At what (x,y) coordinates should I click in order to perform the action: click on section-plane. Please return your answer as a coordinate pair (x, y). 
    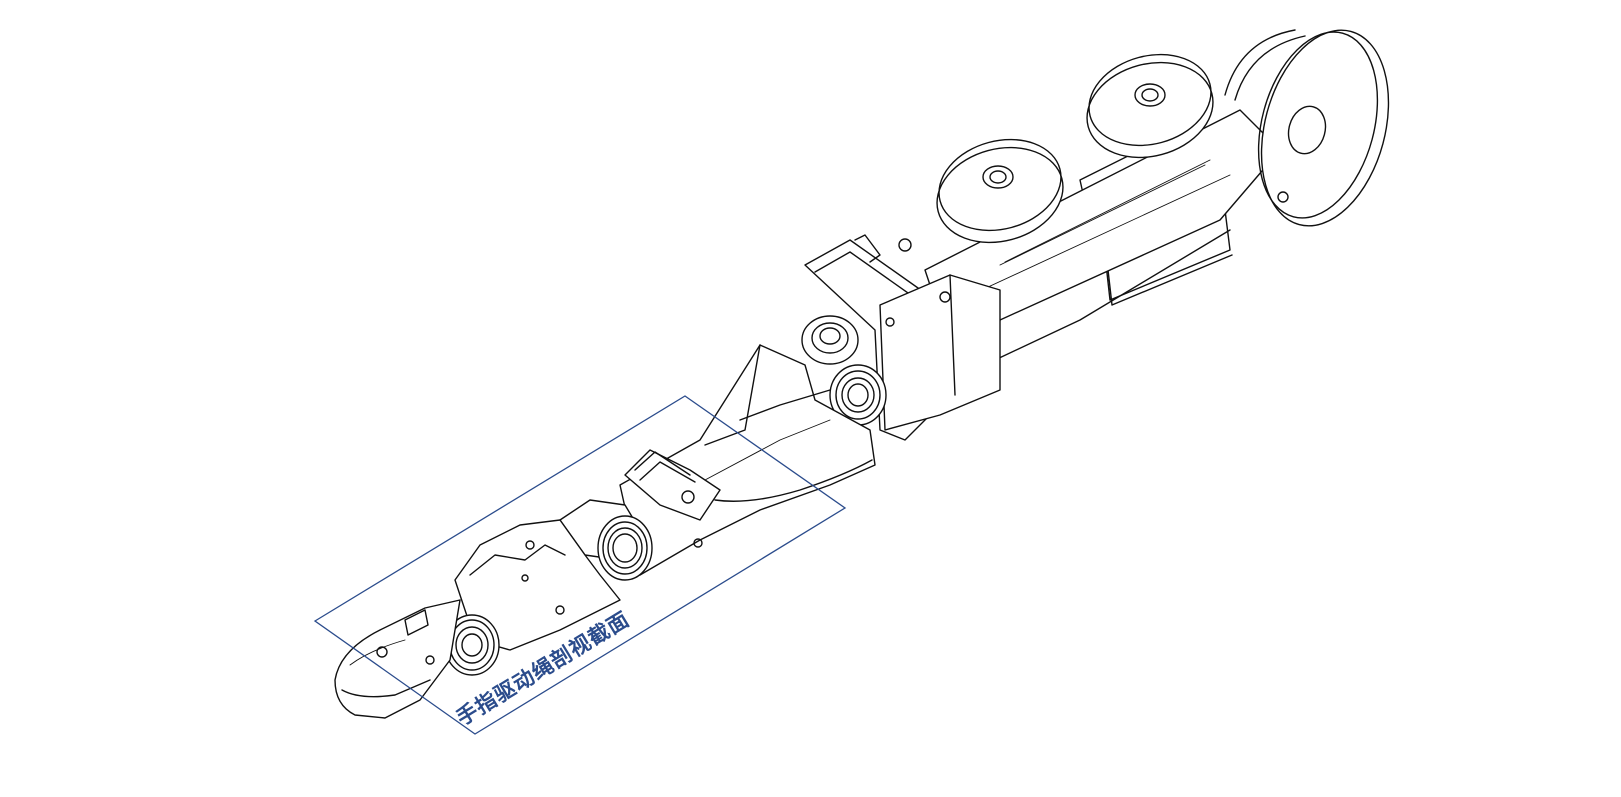
    Looking at the image, I should click on (580, 565).